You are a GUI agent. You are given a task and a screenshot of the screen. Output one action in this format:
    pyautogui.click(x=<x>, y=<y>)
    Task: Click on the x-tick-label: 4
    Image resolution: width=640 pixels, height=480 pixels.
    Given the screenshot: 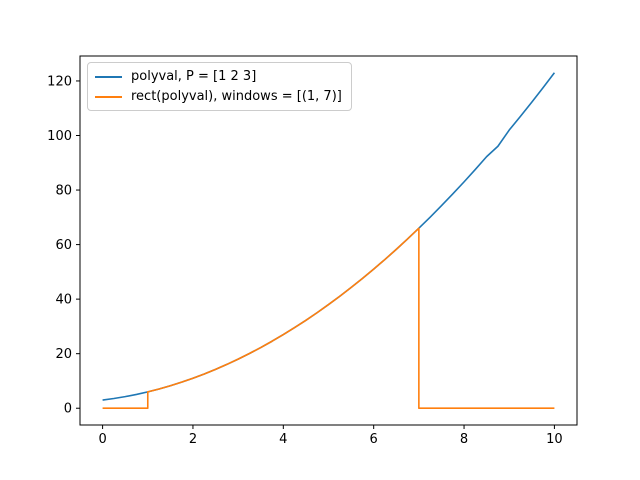 What is the action you would take?
    pyautogui.click(x=283, y=439)
    